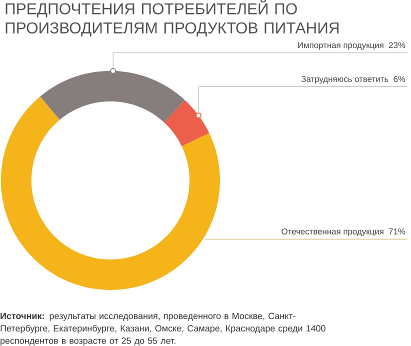 The image size is (411, 346). Describe the element at coordinates (397, 231) in the screenshot. I see `data-label: 71%` at that location.